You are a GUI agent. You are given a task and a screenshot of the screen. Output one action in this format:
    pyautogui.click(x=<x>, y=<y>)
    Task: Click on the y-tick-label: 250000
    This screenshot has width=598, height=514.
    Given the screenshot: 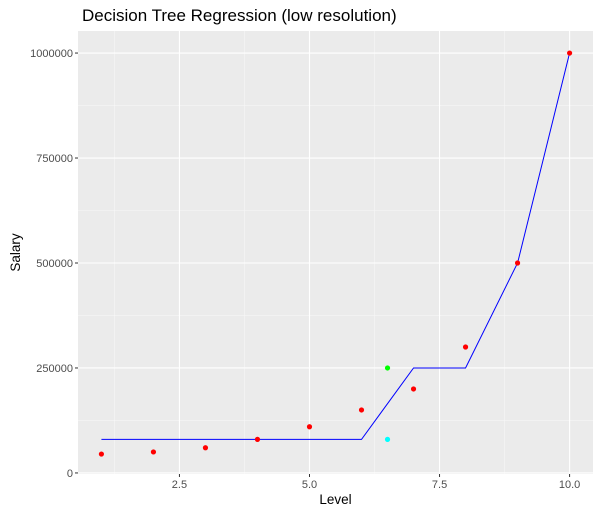 What is the action you would take?
    pyautogui.click(x=54, y=369)
    